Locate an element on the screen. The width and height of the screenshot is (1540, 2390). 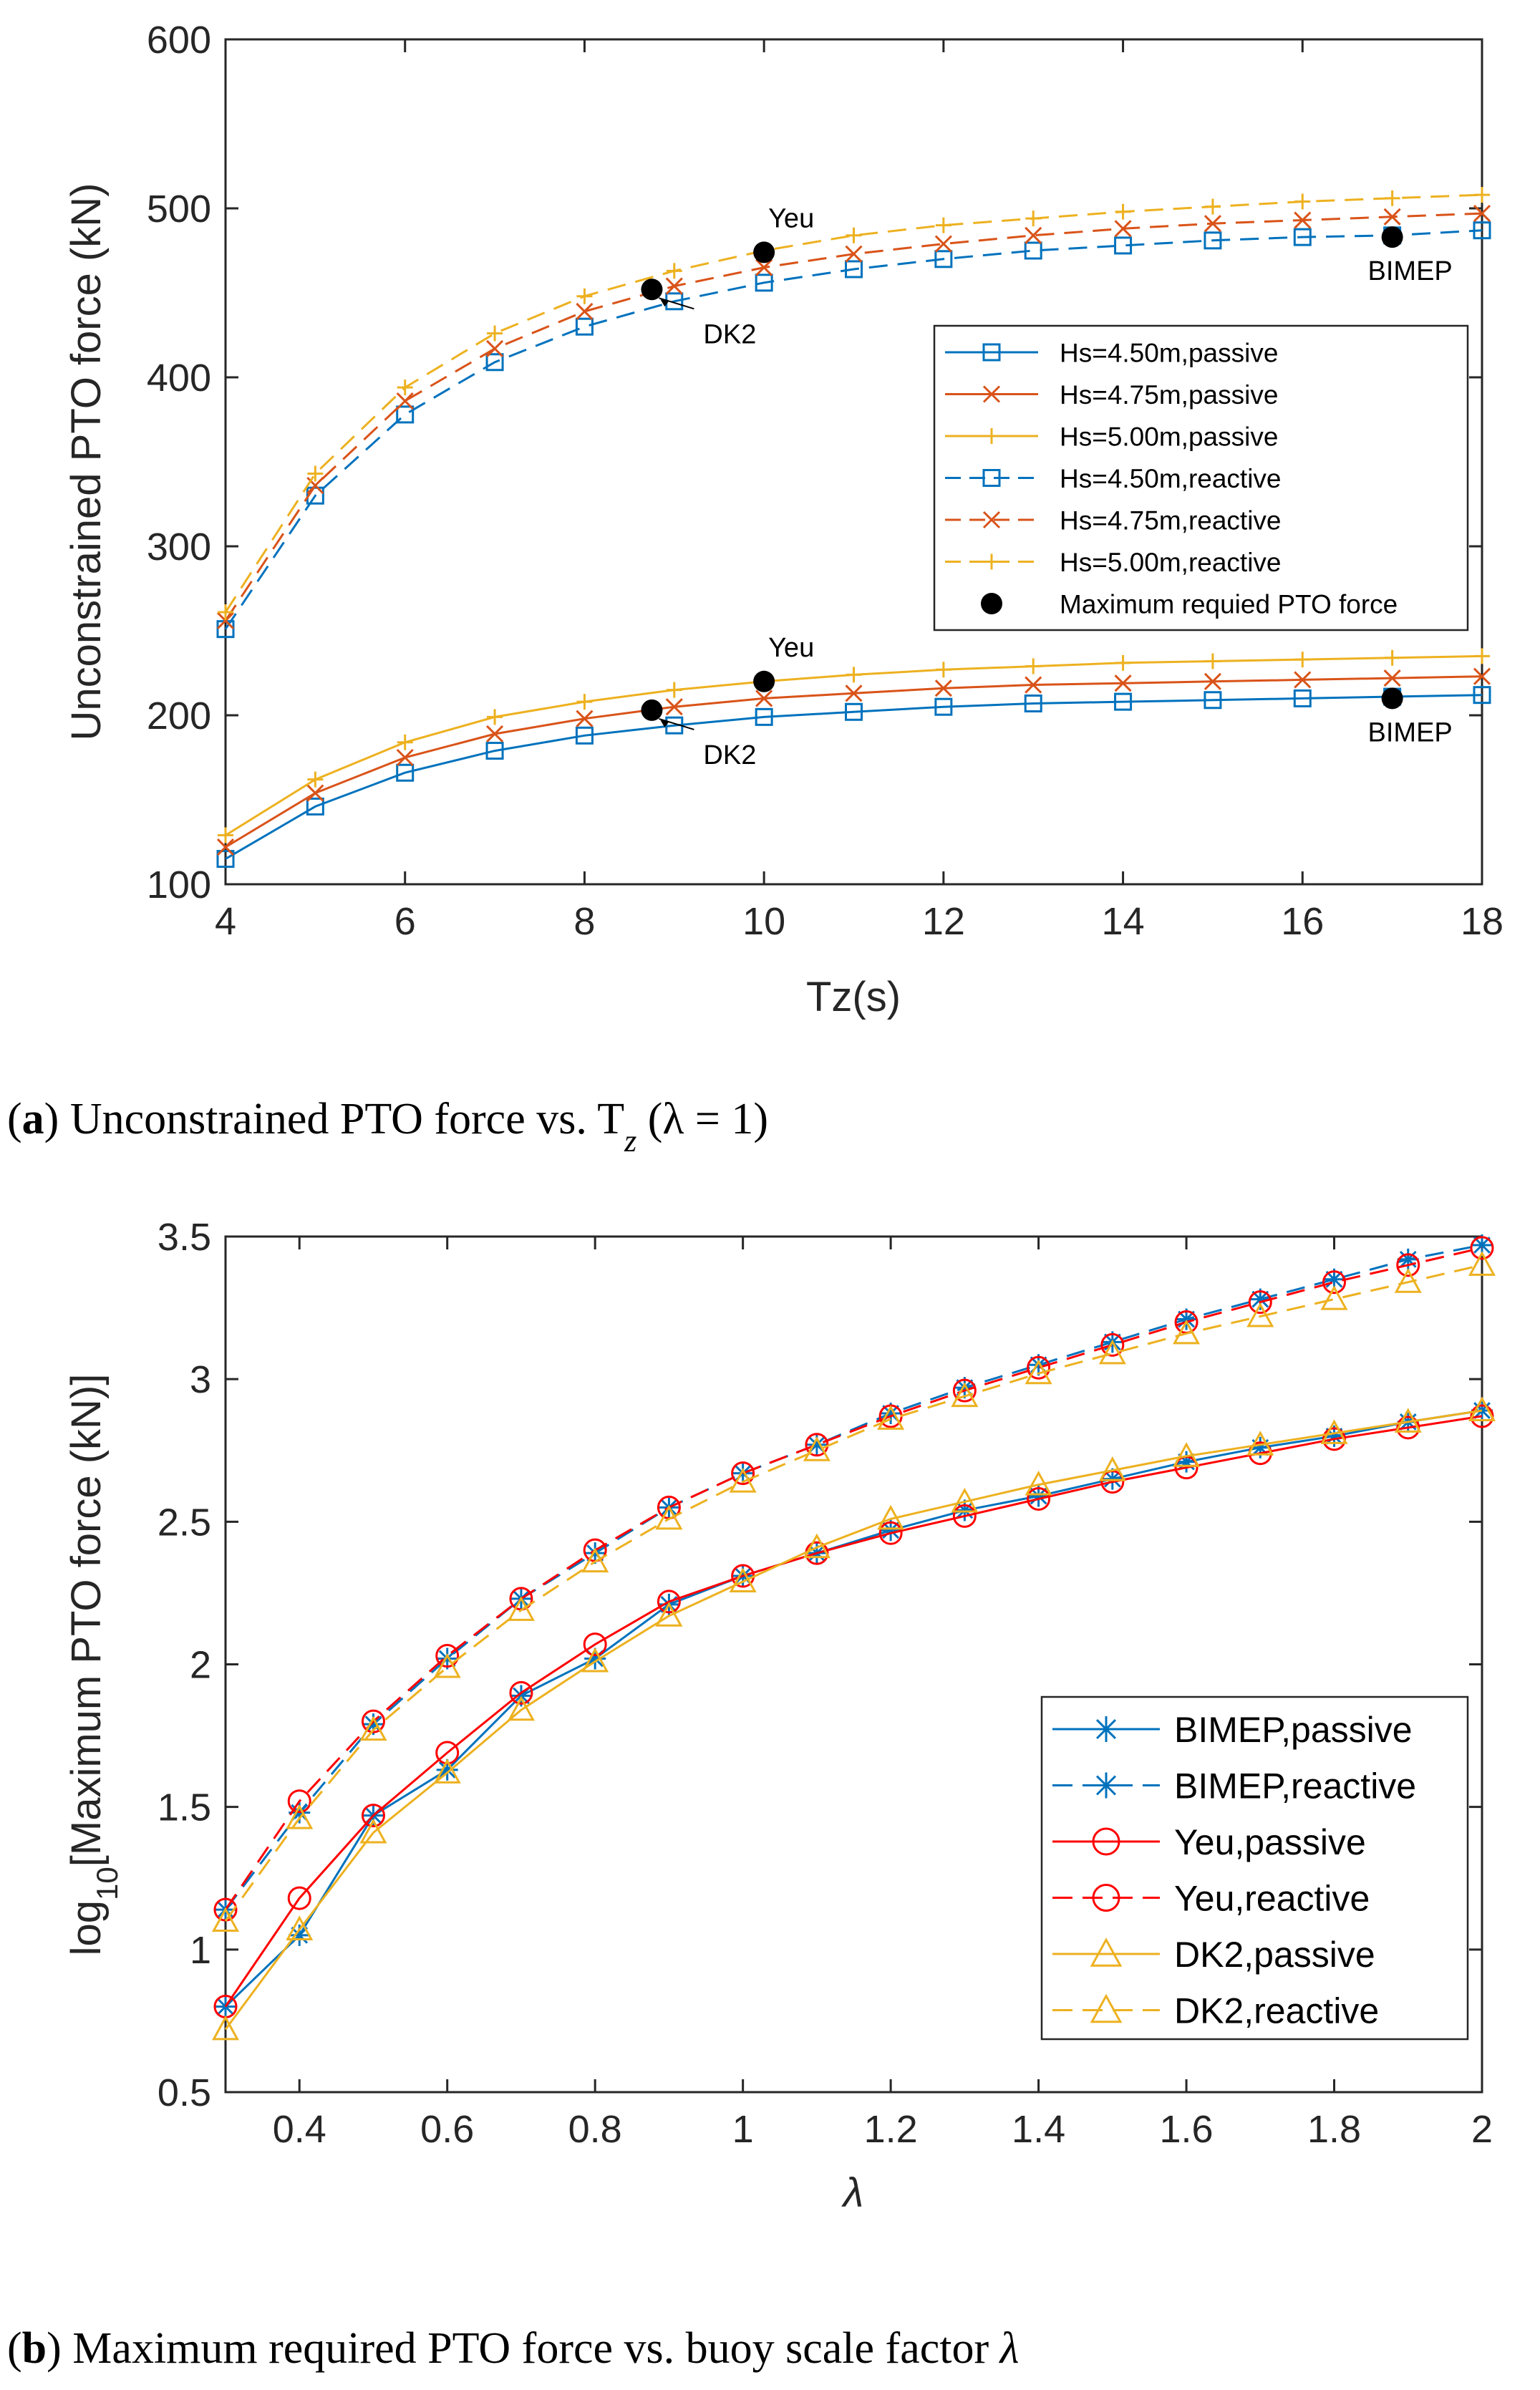
chart-a-legend-marker-hs-5-00m-reactive is located at coordinates (992, 562).